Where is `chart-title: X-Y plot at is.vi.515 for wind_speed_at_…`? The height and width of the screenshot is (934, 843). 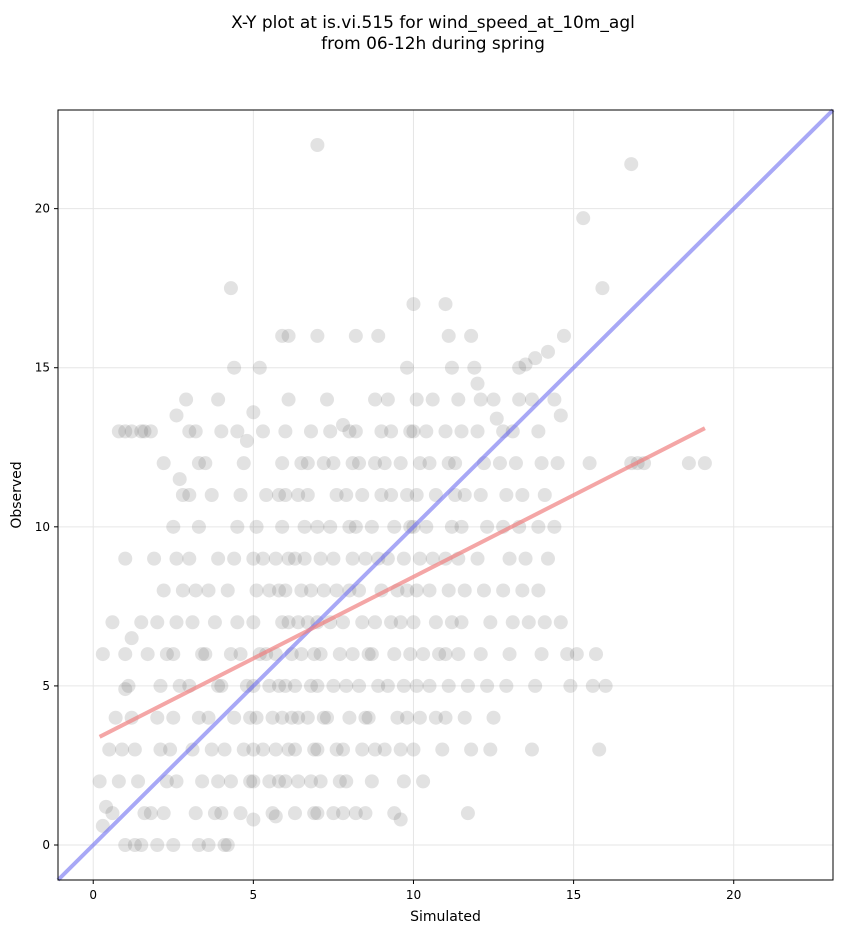
chart-title: X-Y plot at is.vi.515 for wind_speed_at_… is located at coordinates (433, 33).